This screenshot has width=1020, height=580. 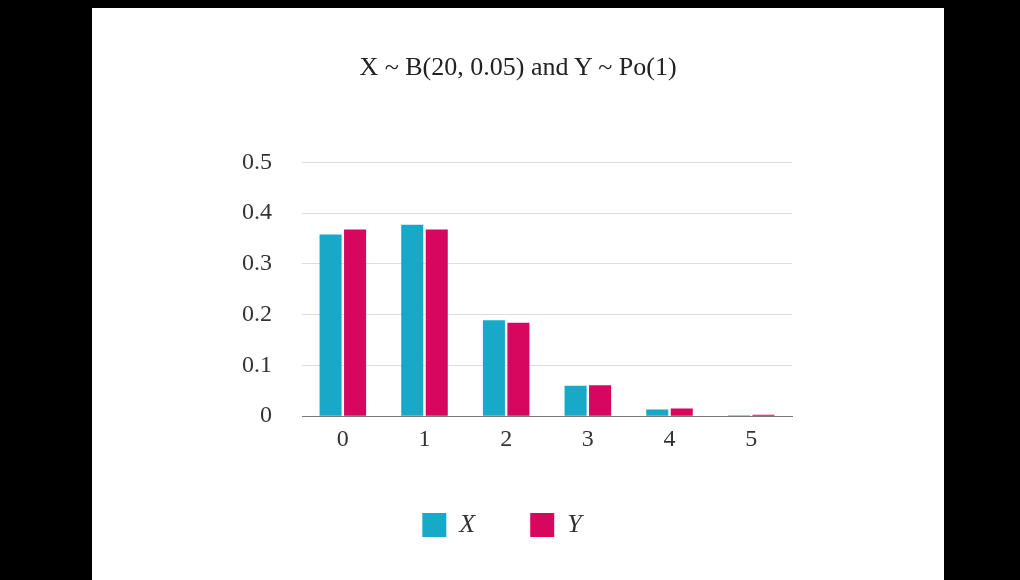 I want to click on x-tick-label: 1, so click(x=424, y=437).